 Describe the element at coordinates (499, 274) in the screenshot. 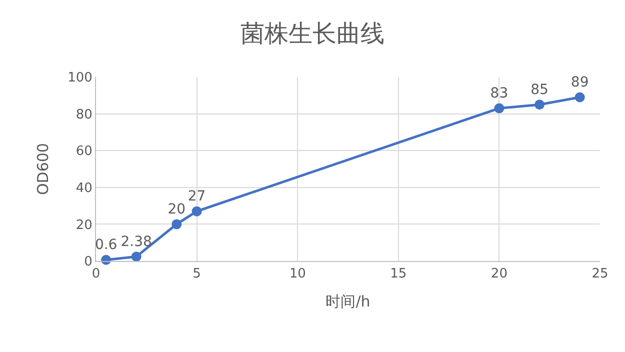

I see `x-tick-label: 20` at that location.